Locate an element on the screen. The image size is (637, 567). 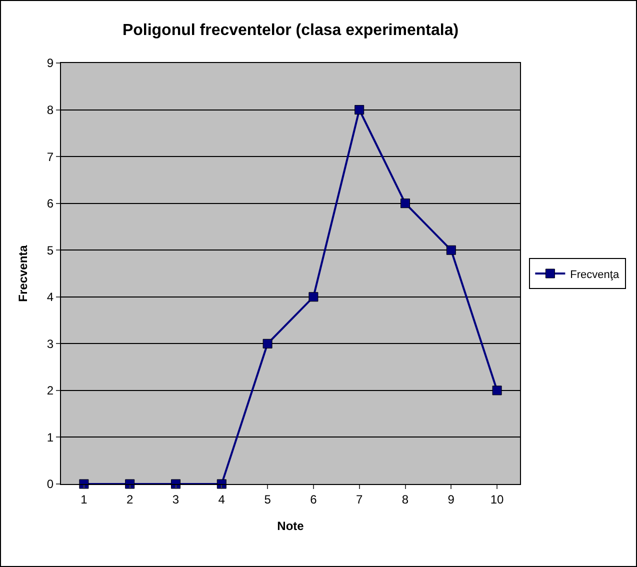
y-tick-label: 9 is located at coordinates (50, 63).